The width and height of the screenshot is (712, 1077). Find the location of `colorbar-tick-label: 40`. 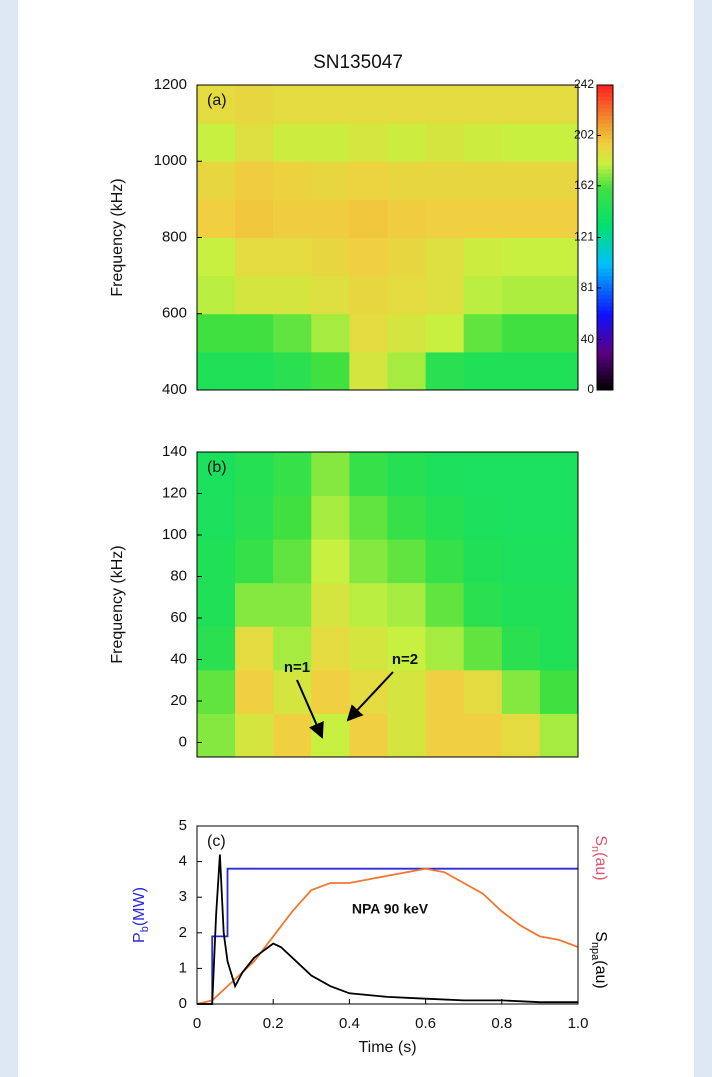

colorbar-tick-label: 40 is located at coordinates (588, 339).